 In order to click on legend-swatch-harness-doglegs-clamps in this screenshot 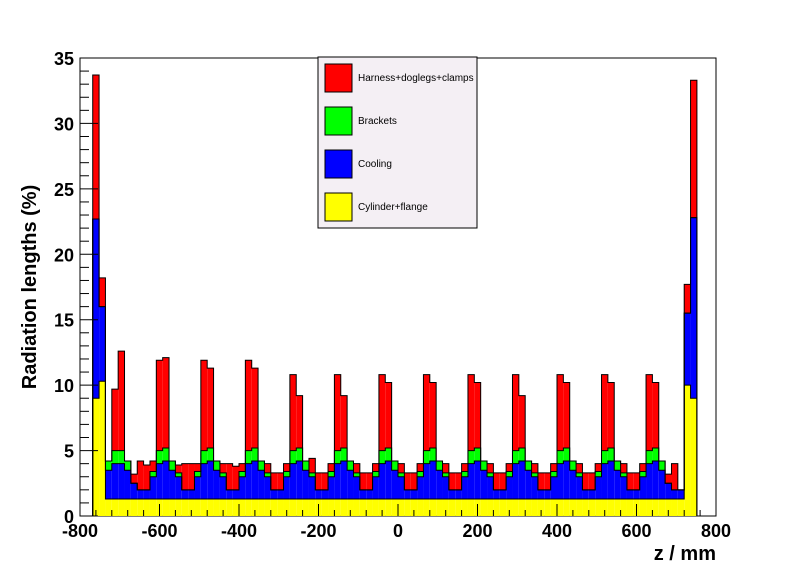, I will do `click(338, 78)`.